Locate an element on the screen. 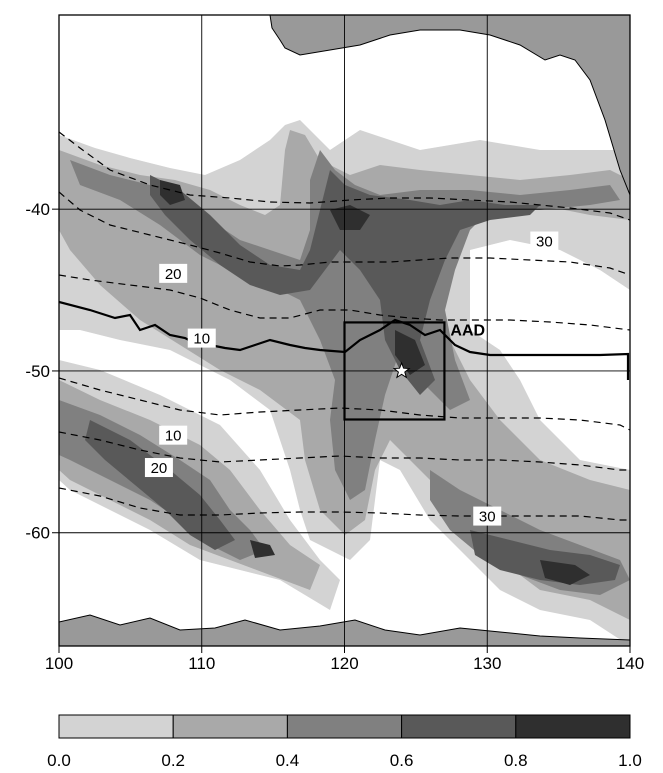 The height and width of the screenshot is (773, 663). lon-tick-label: 120 is located at coordinates (344, 663).